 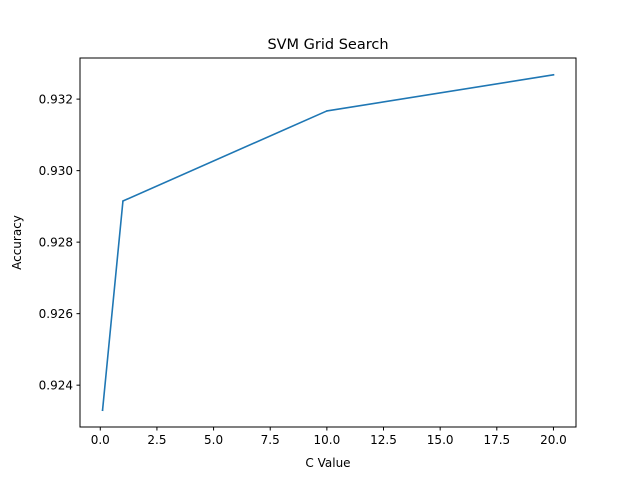 What do you see at coordinates (56, 99) in the screenshot?
I see `y-tick-label: 0.932` at bounding box center [56, 99].